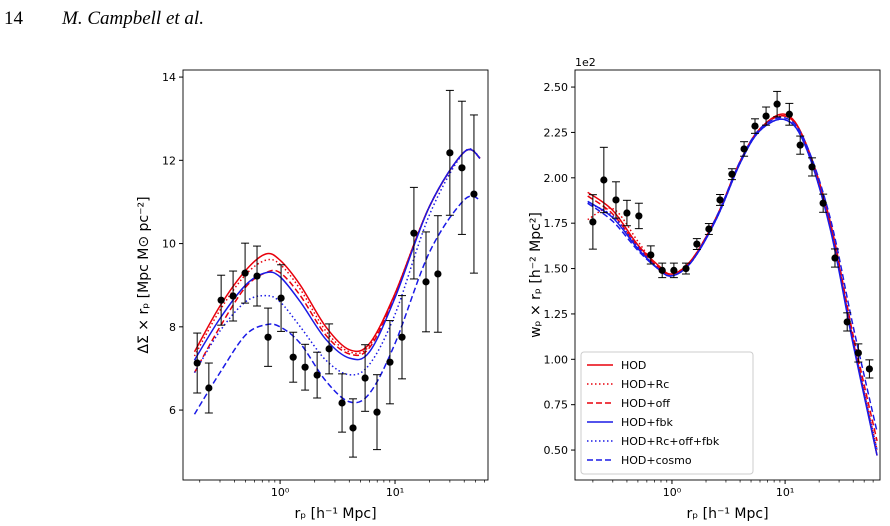  I want to click on y-tick-label: 1.00, so click(556, 359).